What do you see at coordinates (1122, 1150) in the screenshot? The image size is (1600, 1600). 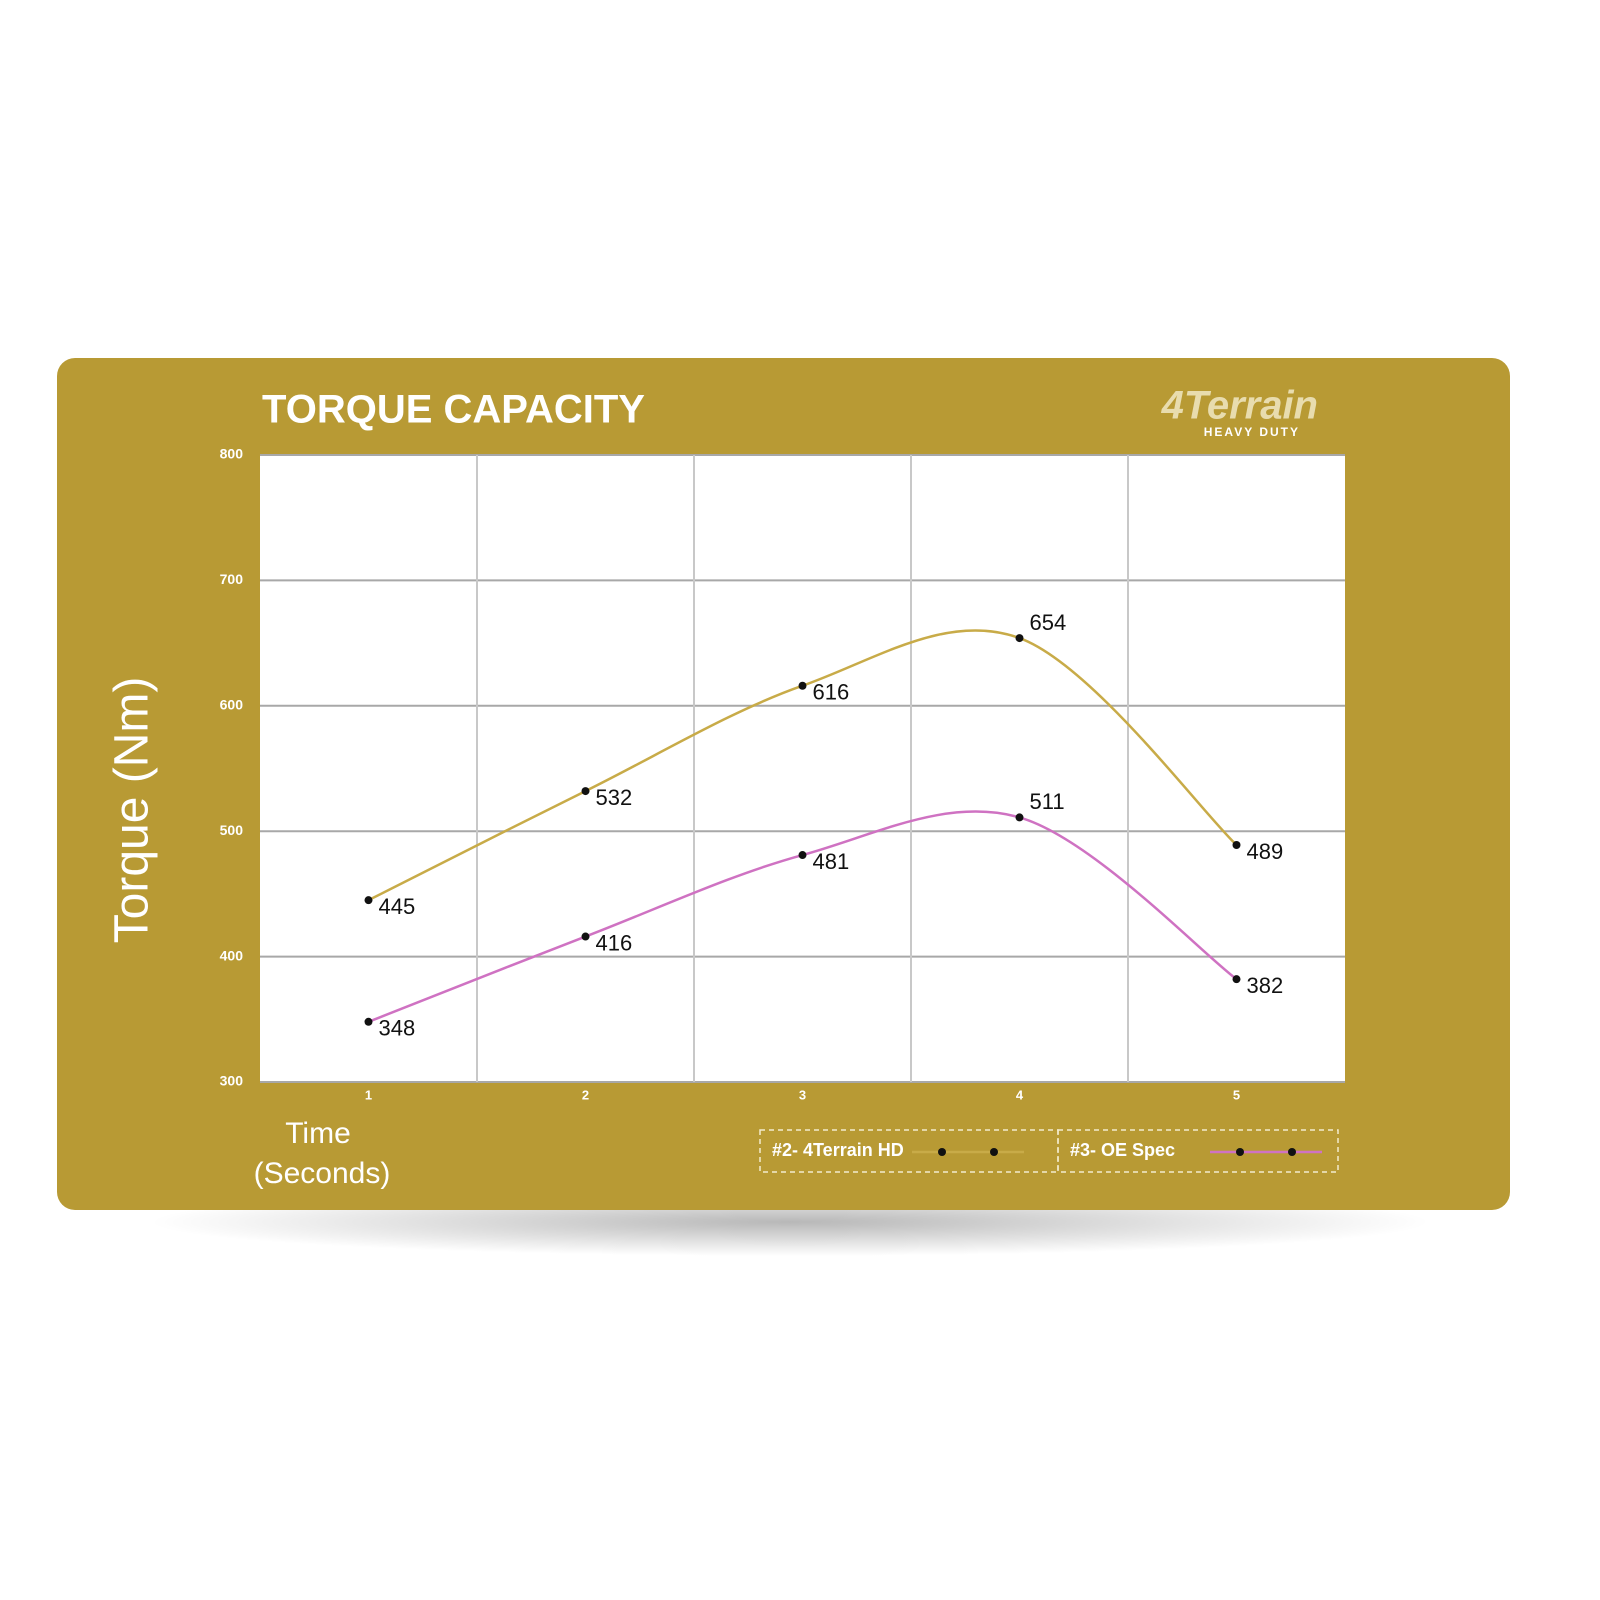 I see `legend-label: #3- OE Spec` at bounding box center [1122, 1150].